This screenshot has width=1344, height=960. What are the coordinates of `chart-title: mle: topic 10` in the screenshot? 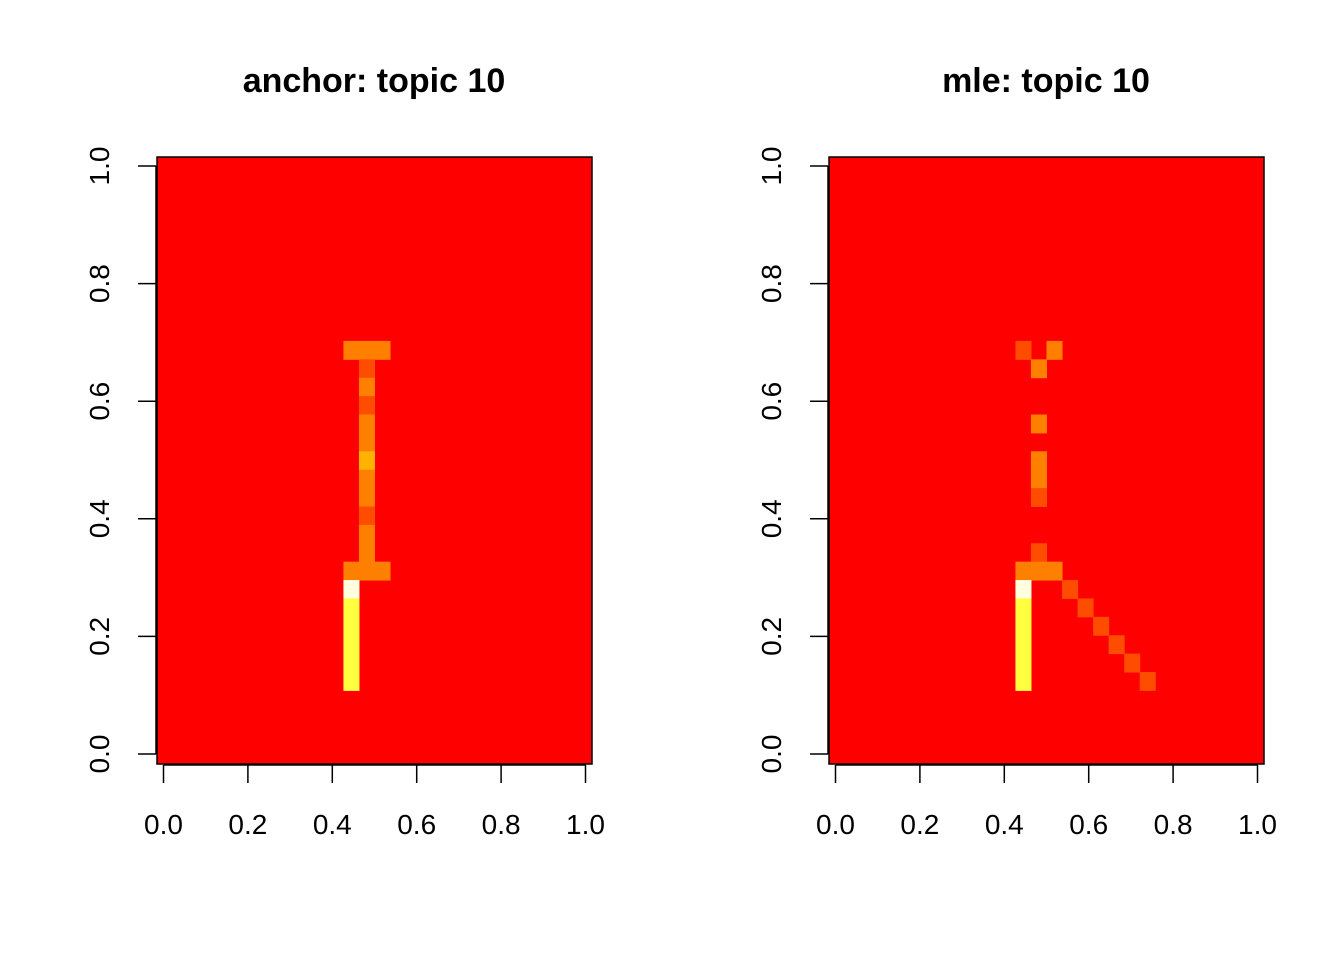 It's located at (1046, 81).